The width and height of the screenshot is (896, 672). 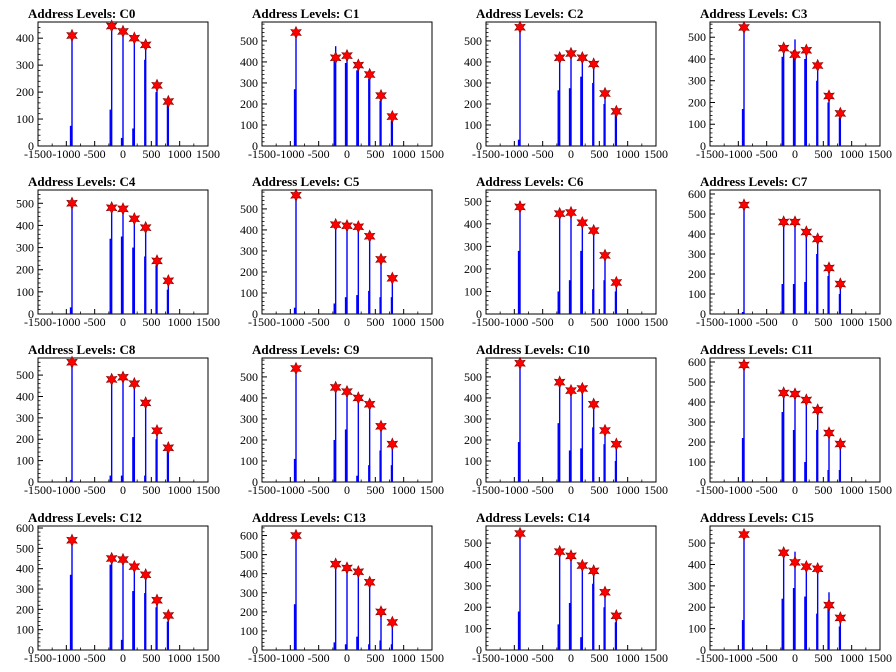 I want to click on chart-svg: 0 100 200 300 400 -1500 -1000 -500 0 500 1000 1500, so click(x=118, y=90).